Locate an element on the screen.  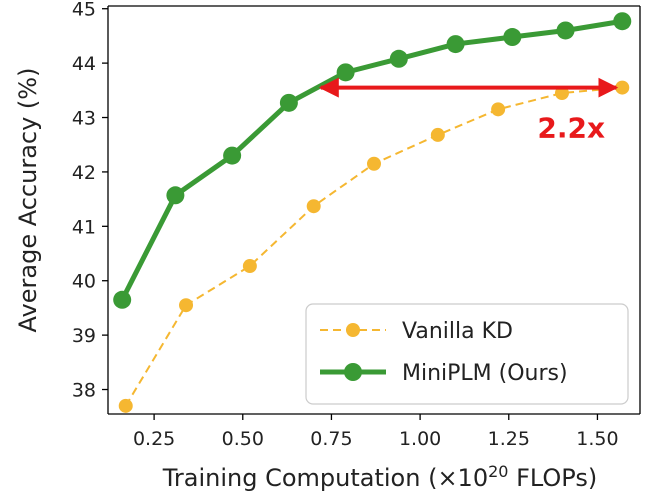
legend: Vanilla KD MiniPLM (Ours) is located at coordinates (467, 354).